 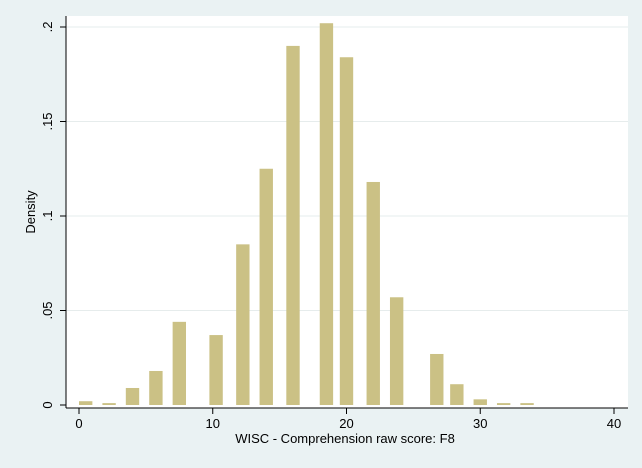 I want to click on y-tick-label: .05, so click(x=47, y=310).